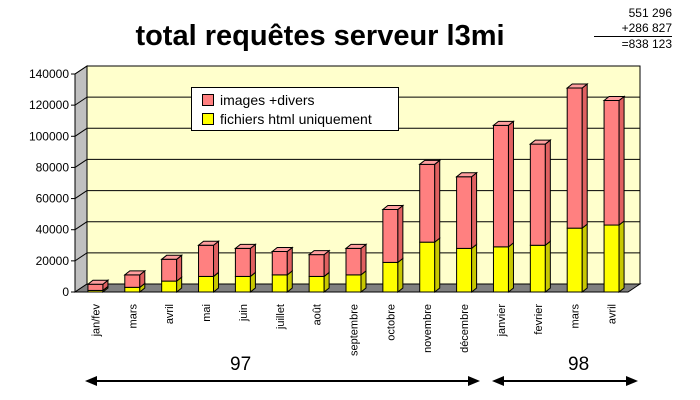 Image resolution: width=700 pixels, height=400 pixels. What do you see at coordinates (258, 100) in the screenshot?
I see `legend-item-images: images +divers` at bounding box center [258, 100].